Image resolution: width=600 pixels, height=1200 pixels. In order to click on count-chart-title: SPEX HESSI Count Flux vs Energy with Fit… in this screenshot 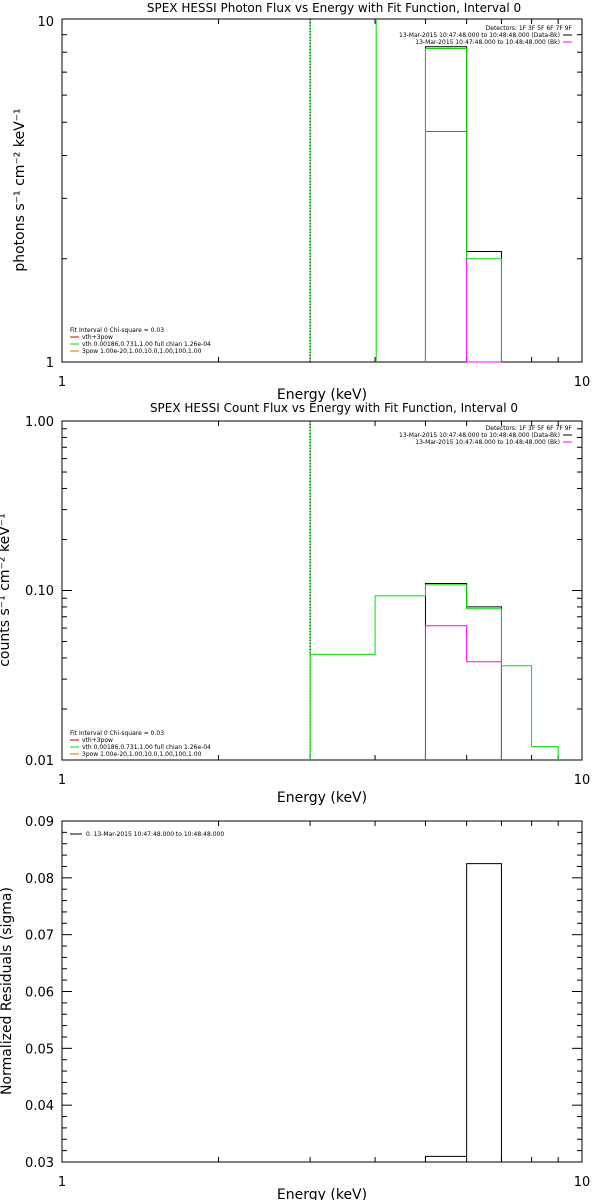, I will do `click(334, 408)`.